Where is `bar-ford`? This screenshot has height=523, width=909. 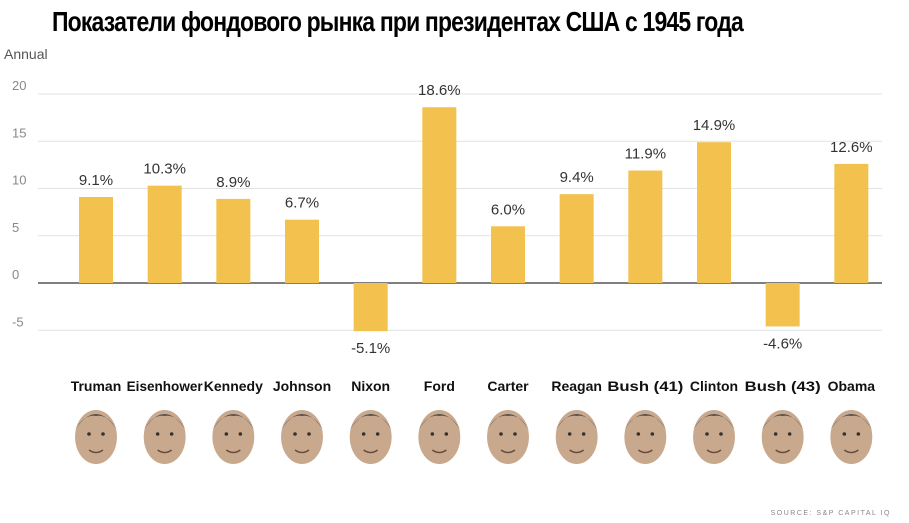
bar-ford is located at coordinates (439, 195).